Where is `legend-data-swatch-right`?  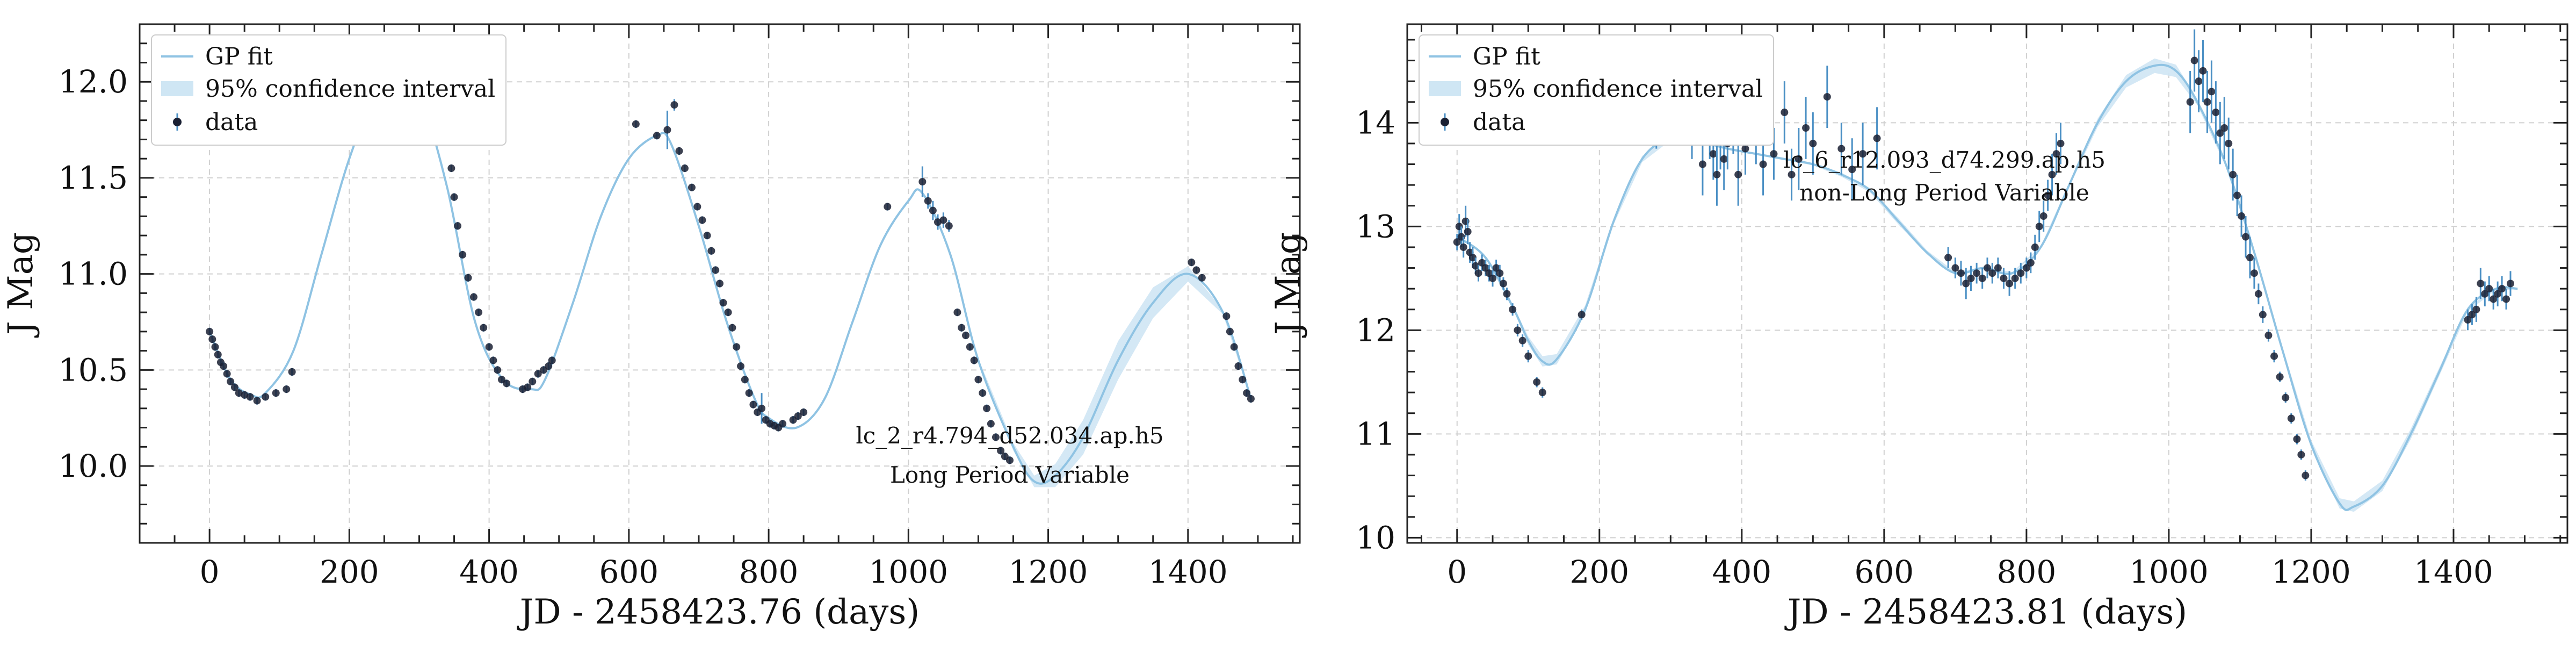 legend-data-swatch-right is located at coordinates (1445, 122).